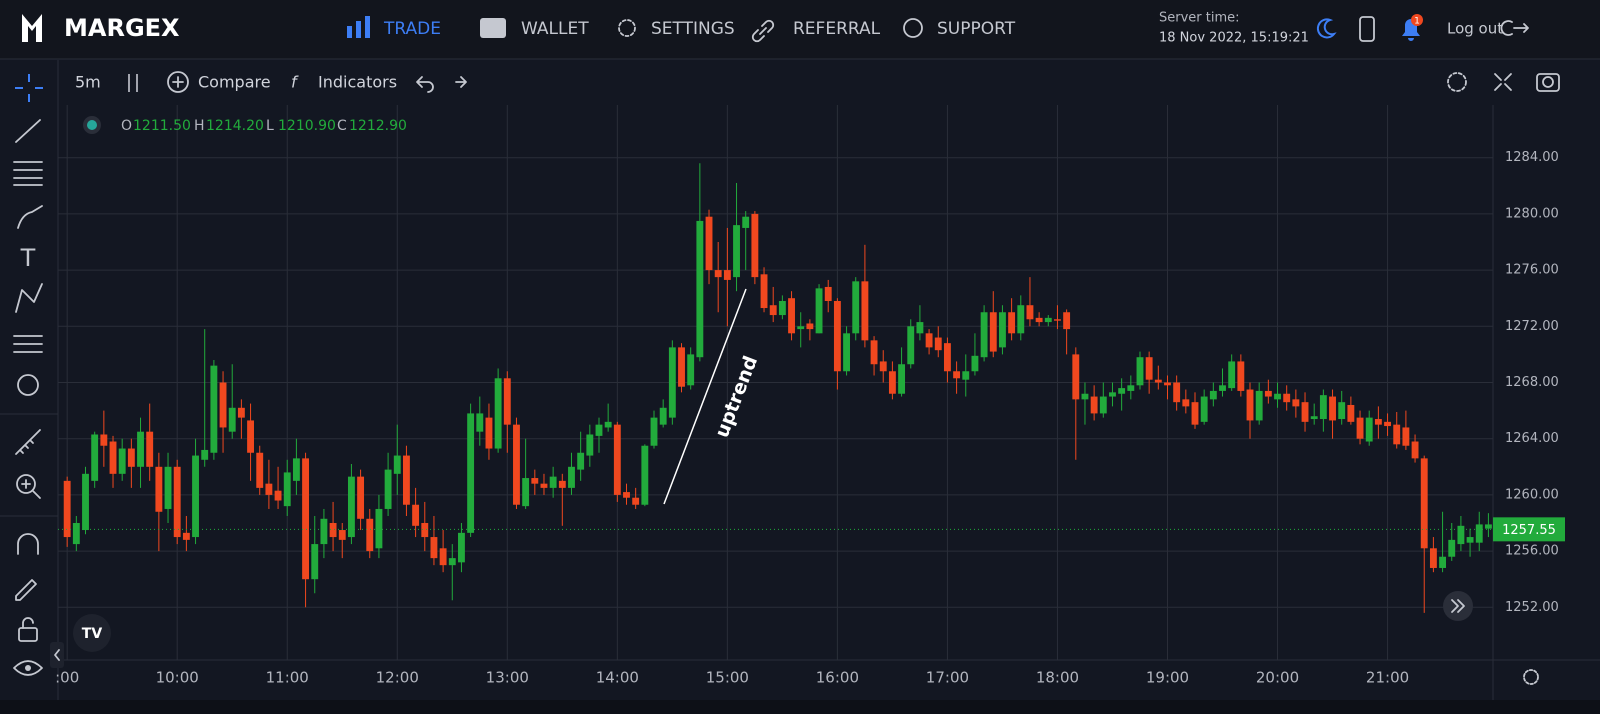  Describe the element at coordinates (29, 88) in the screenshot. I see `crosshair-tool` at that location.